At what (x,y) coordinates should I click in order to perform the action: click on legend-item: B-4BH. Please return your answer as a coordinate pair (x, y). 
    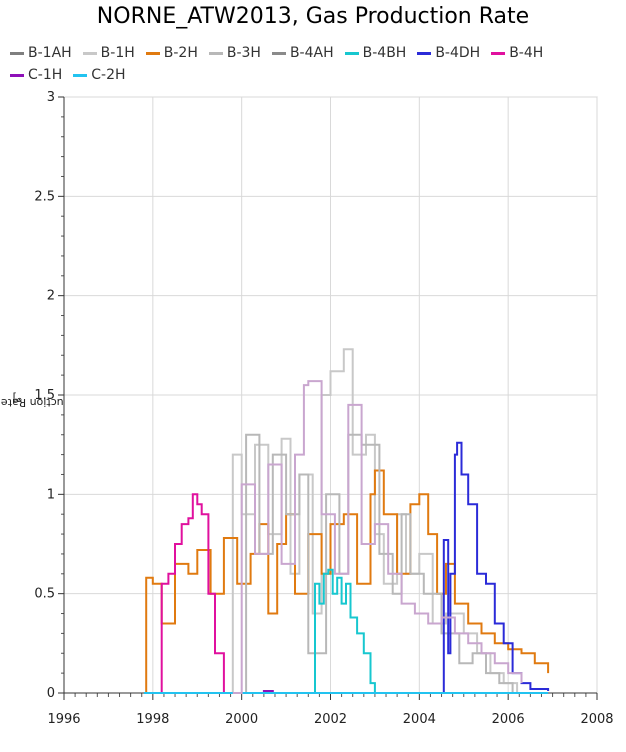
    Looking at the image, I should click on (375, 53).